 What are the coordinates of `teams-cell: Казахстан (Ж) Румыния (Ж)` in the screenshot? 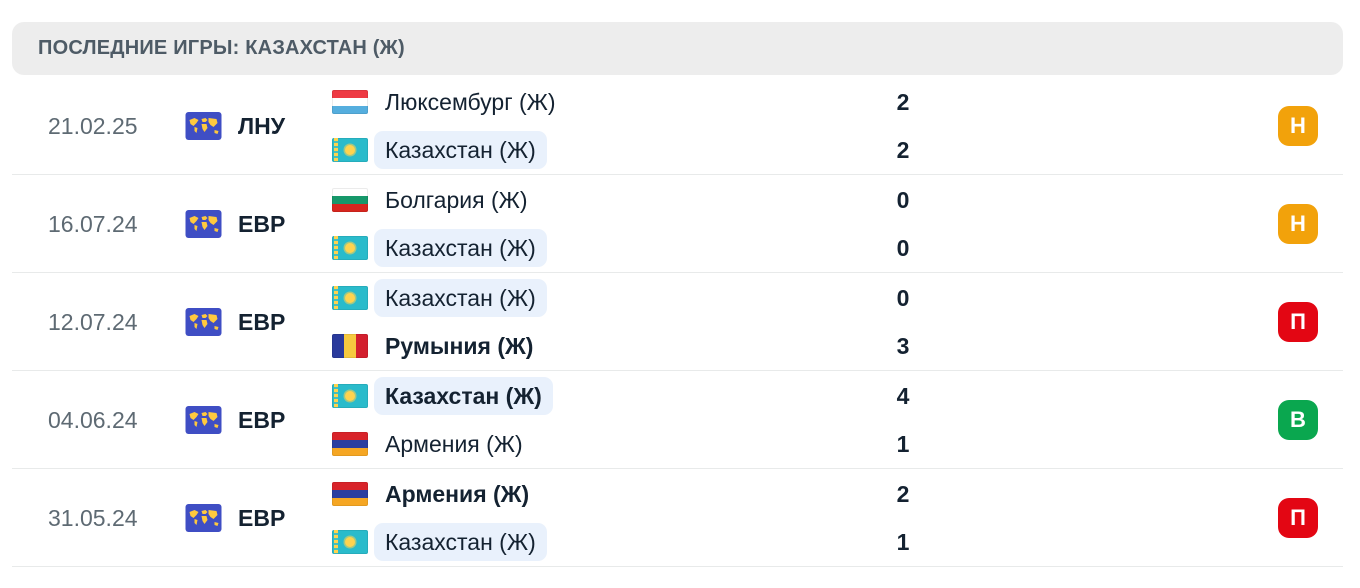 It's located at (439, 322).